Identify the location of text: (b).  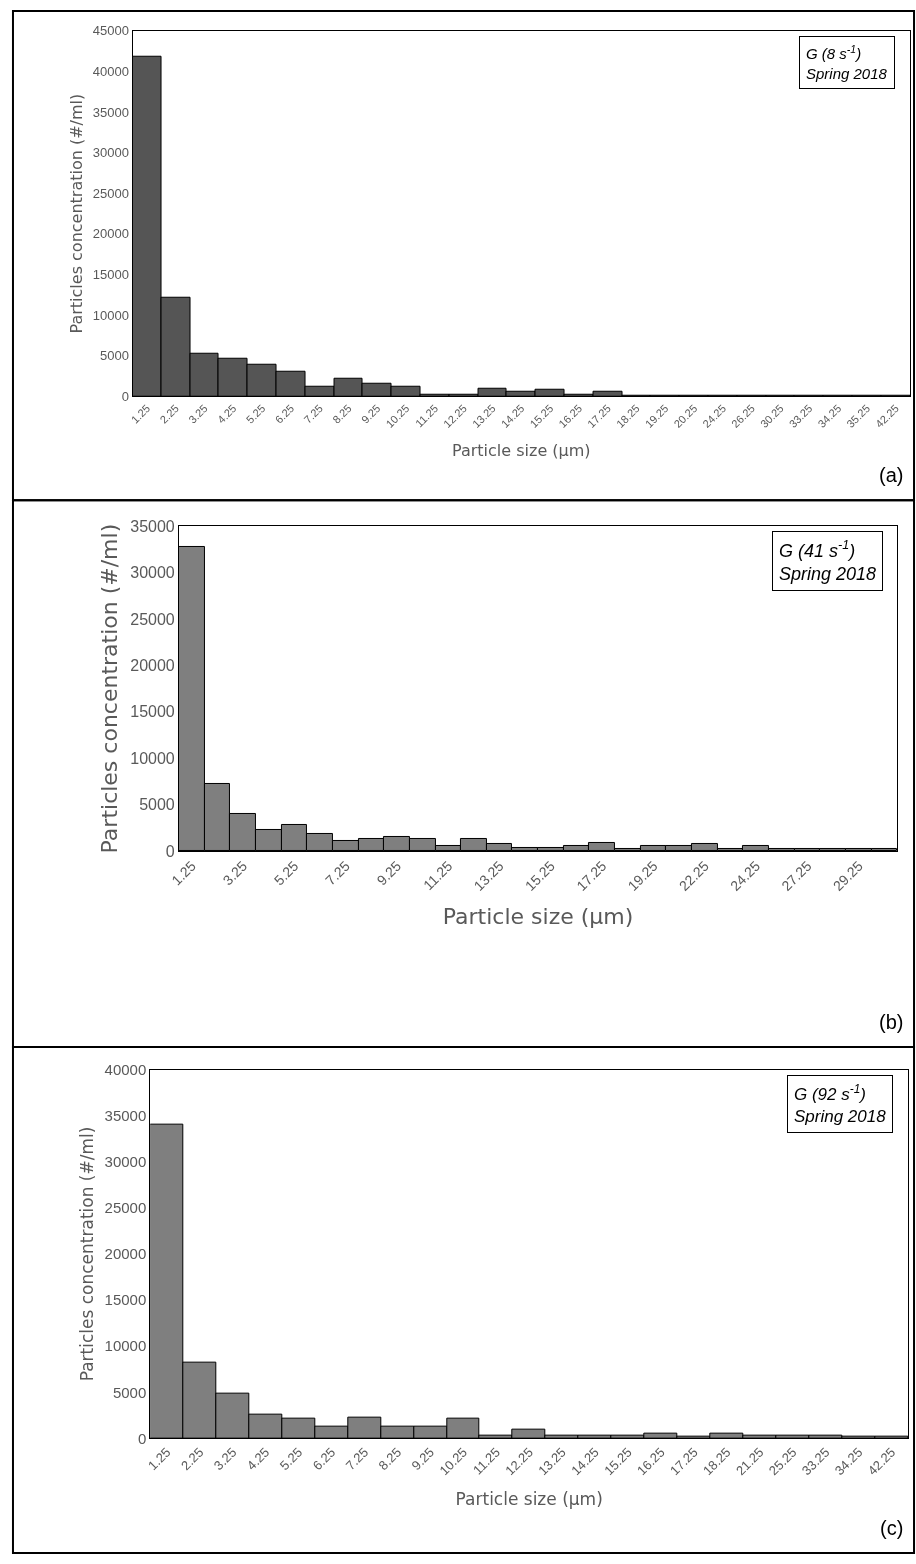
(891, 1022).